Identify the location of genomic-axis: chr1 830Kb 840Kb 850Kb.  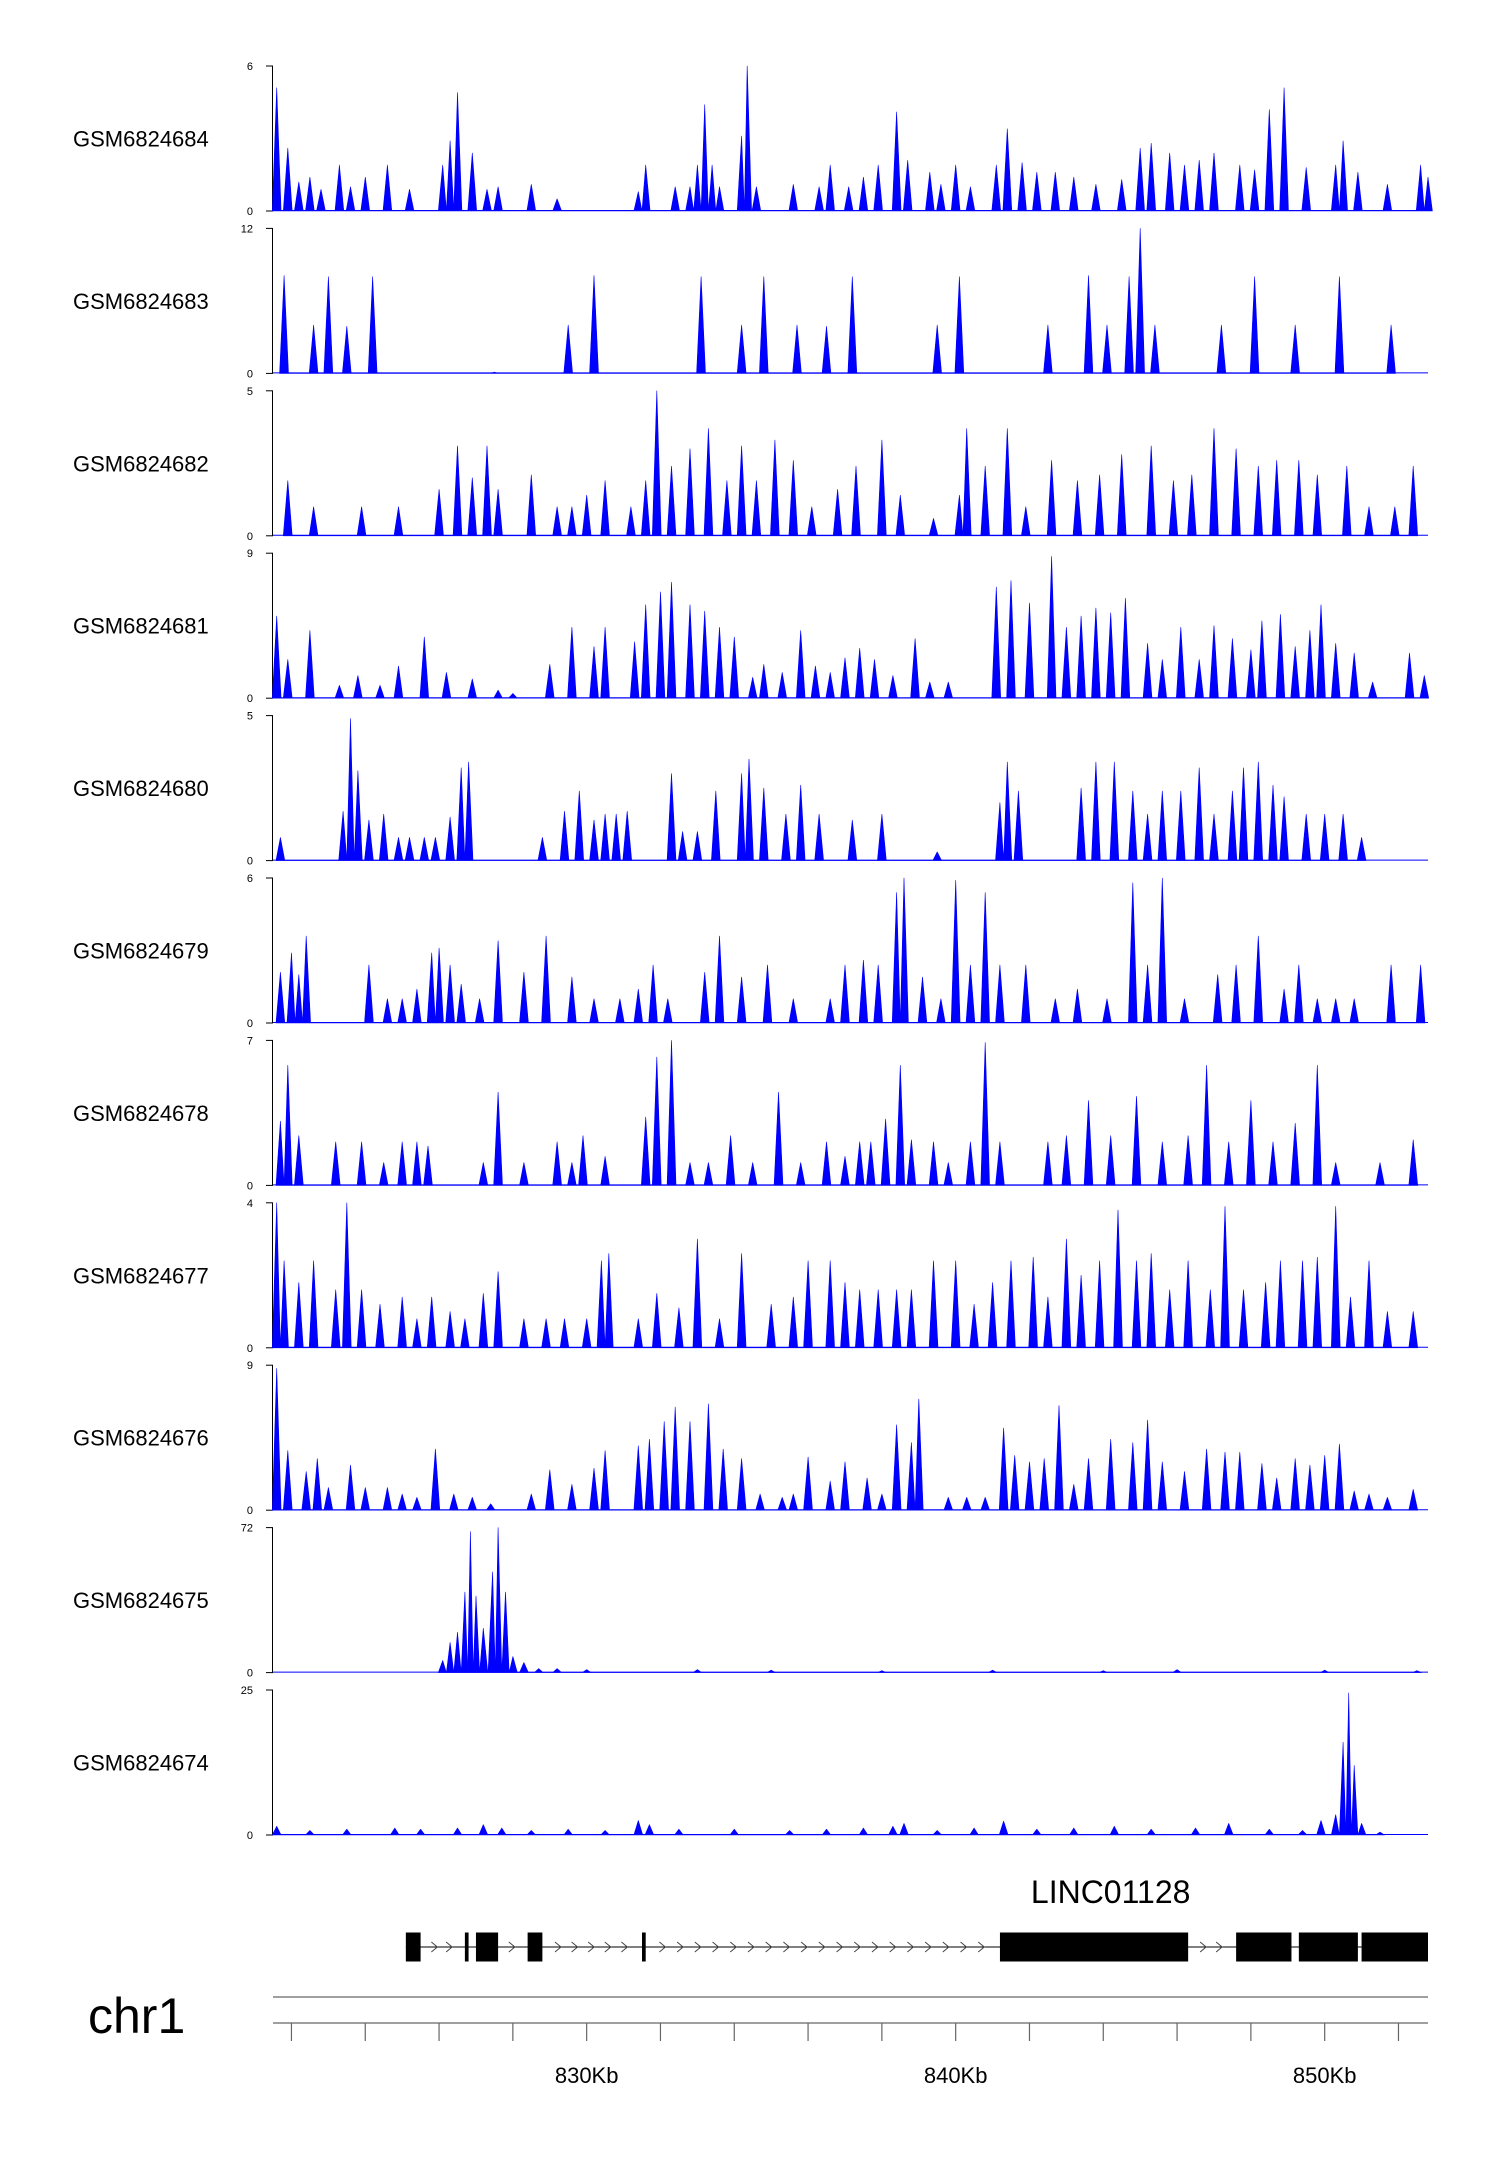
(758, 2038).